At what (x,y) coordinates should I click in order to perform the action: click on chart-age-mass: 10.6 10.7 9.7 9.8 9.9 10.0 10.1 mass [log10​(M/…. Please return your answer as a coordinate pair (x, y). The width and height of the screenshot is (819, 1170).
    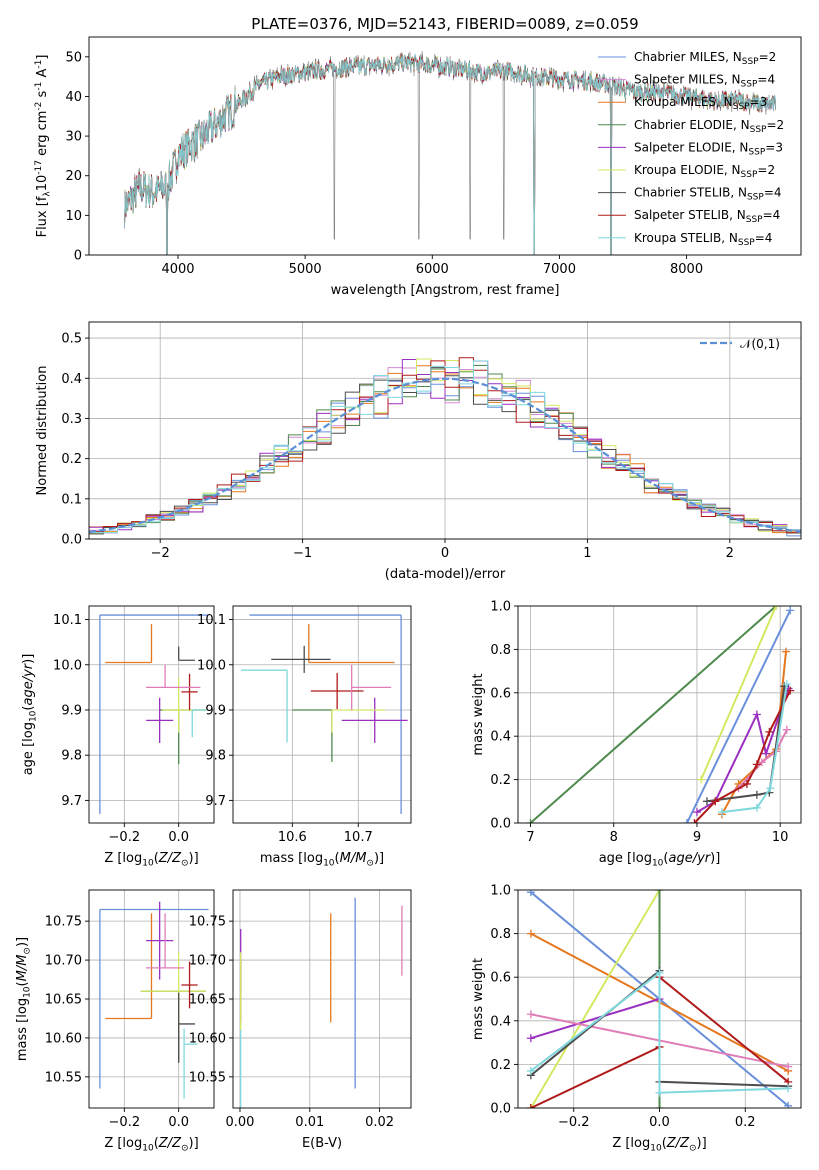
    Looking at the image, I should click on (304, 736).